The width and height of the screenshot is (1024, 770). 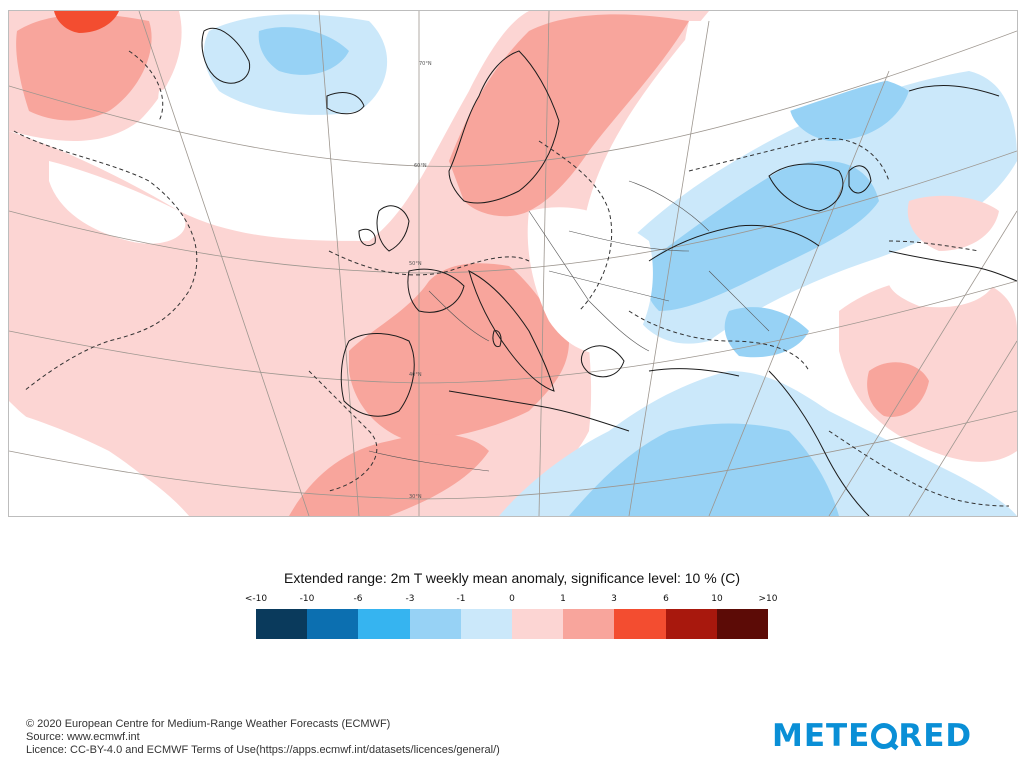 What do you see at coordinates (459, 352) in the screenshot?
I see `southwest-europe-warm-region` at bounding box center [459, 352].